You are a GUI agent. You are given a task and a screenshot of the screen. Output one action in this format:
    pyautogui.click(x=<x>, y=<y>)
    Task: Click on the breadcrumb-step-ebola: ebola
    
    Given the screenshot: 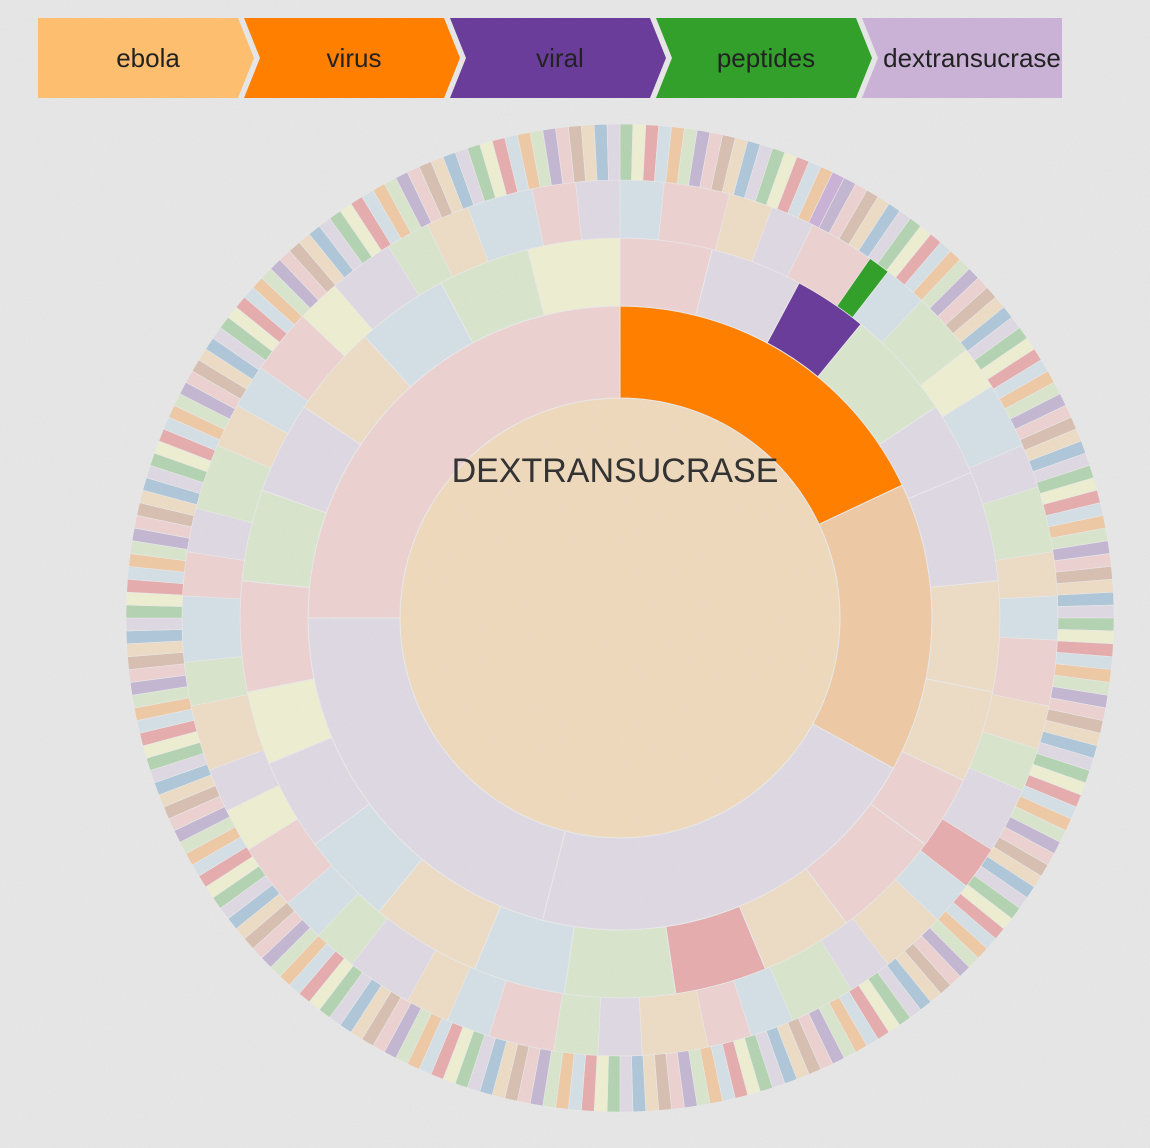 What is the action you would take?
    pyautogui.click(x=146, y=58)
    